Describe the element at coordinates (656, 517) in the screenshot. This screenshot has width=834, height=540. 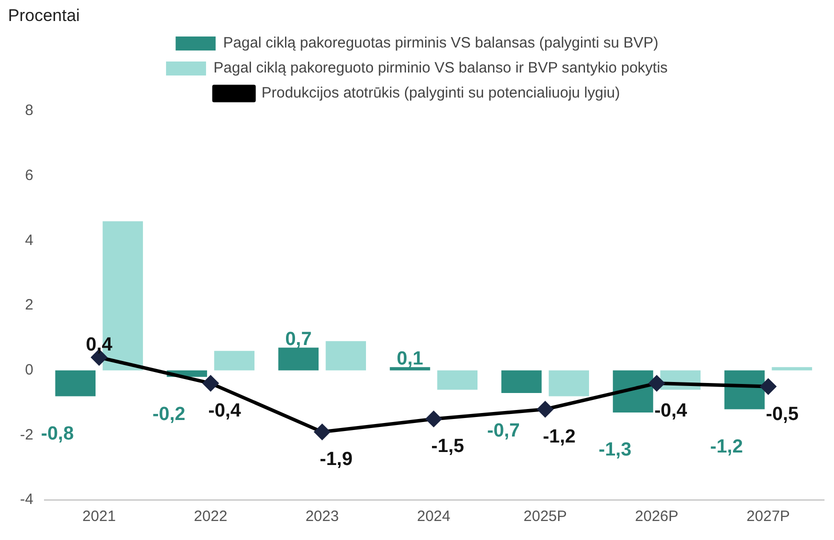
I see `x-tick-label: 2026P` at that location.